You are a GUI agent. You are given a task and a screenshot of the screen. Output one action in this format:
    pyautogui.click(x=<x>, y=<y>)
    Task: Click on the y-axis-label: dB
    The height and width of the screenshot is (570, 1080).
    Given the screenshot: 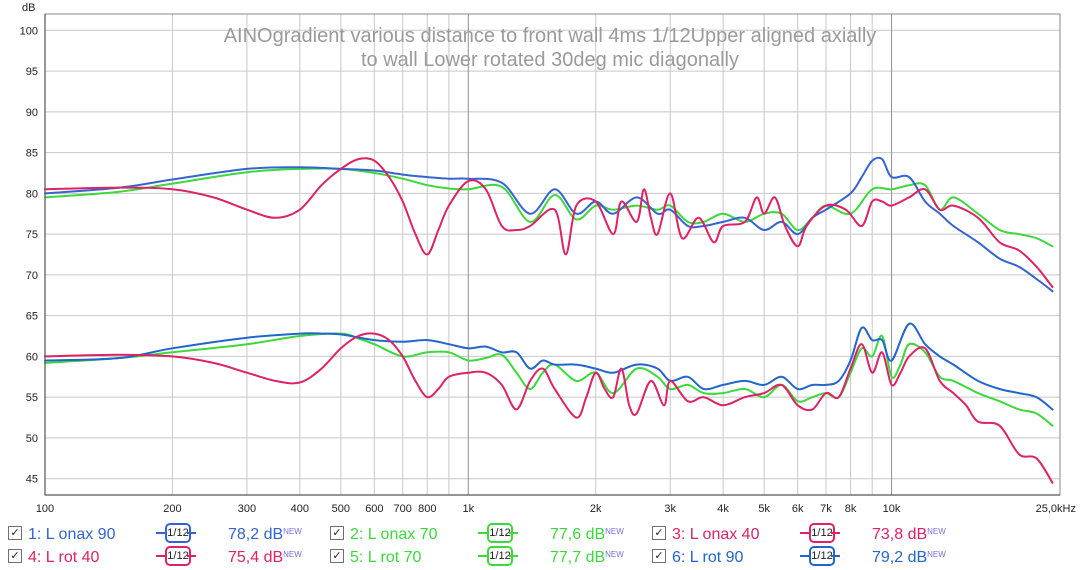 What is the action you would take?
    pyautogui.click(x=28, y=8)
    